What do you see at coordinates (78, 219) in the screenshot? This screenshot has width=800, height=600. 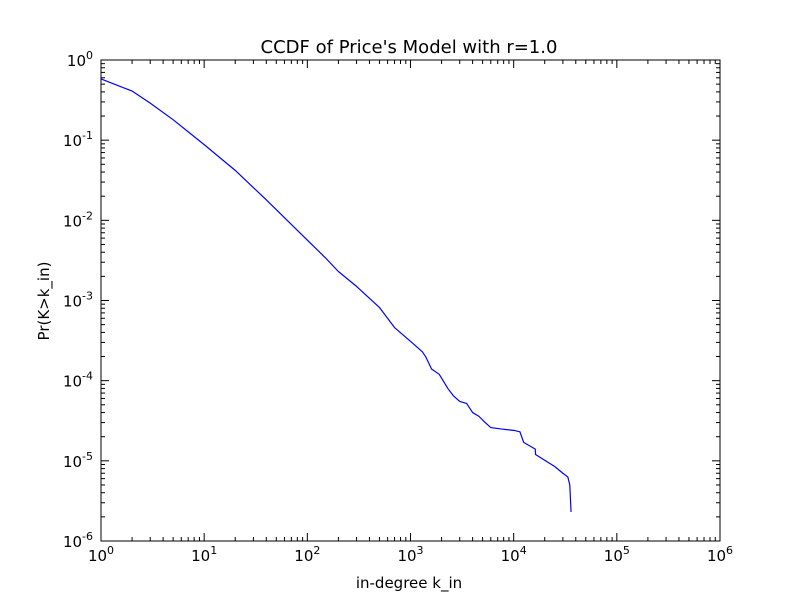 I see `y-tick-label: 10⁻²` at bounding box center [78, 219].